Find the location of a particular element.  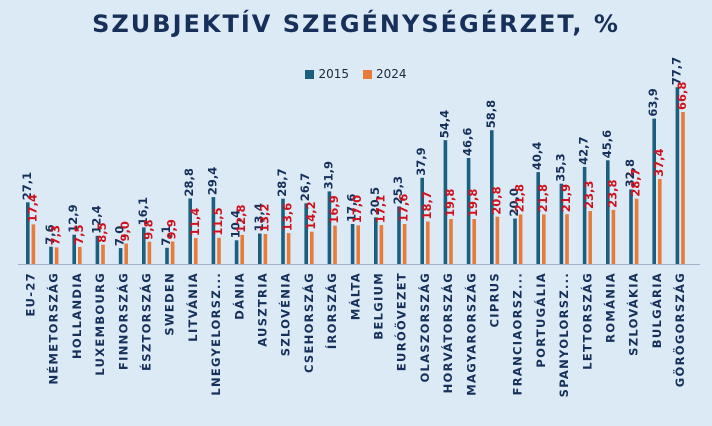

category-label: SZLOVÉNIA is located at coordinates (285, 314).